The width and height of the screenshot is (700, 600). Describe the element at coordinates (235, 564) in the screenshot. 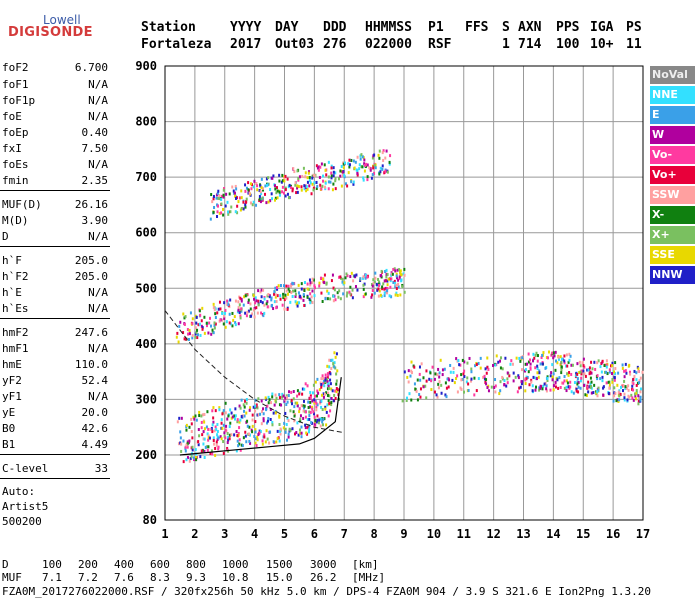

I see `muf-table-cell: 1000` at that location.